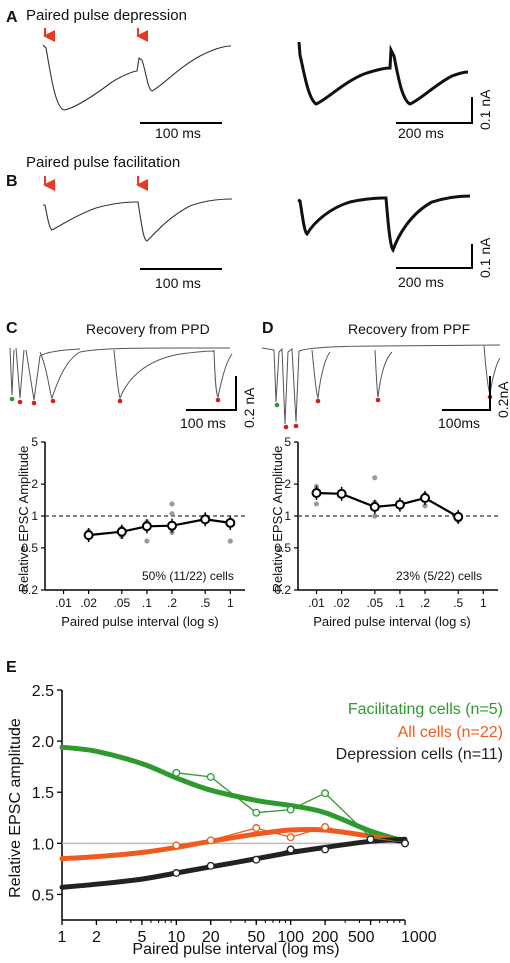 The image size is (510, 963). I want to click on scalebar-d-amp: 0.2nA, so click(502, 399).